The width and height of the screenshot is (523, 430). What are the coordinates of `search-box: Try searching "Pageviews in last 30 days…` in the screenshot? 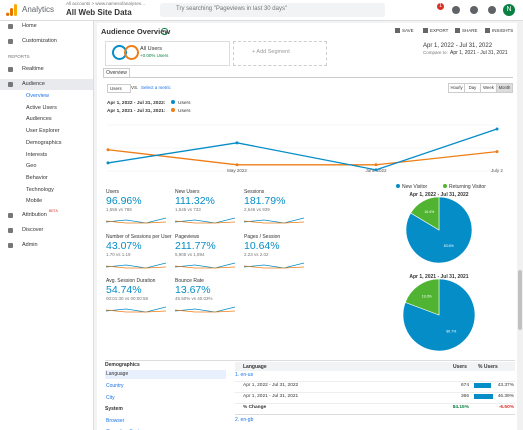 It's located at (272, 10).